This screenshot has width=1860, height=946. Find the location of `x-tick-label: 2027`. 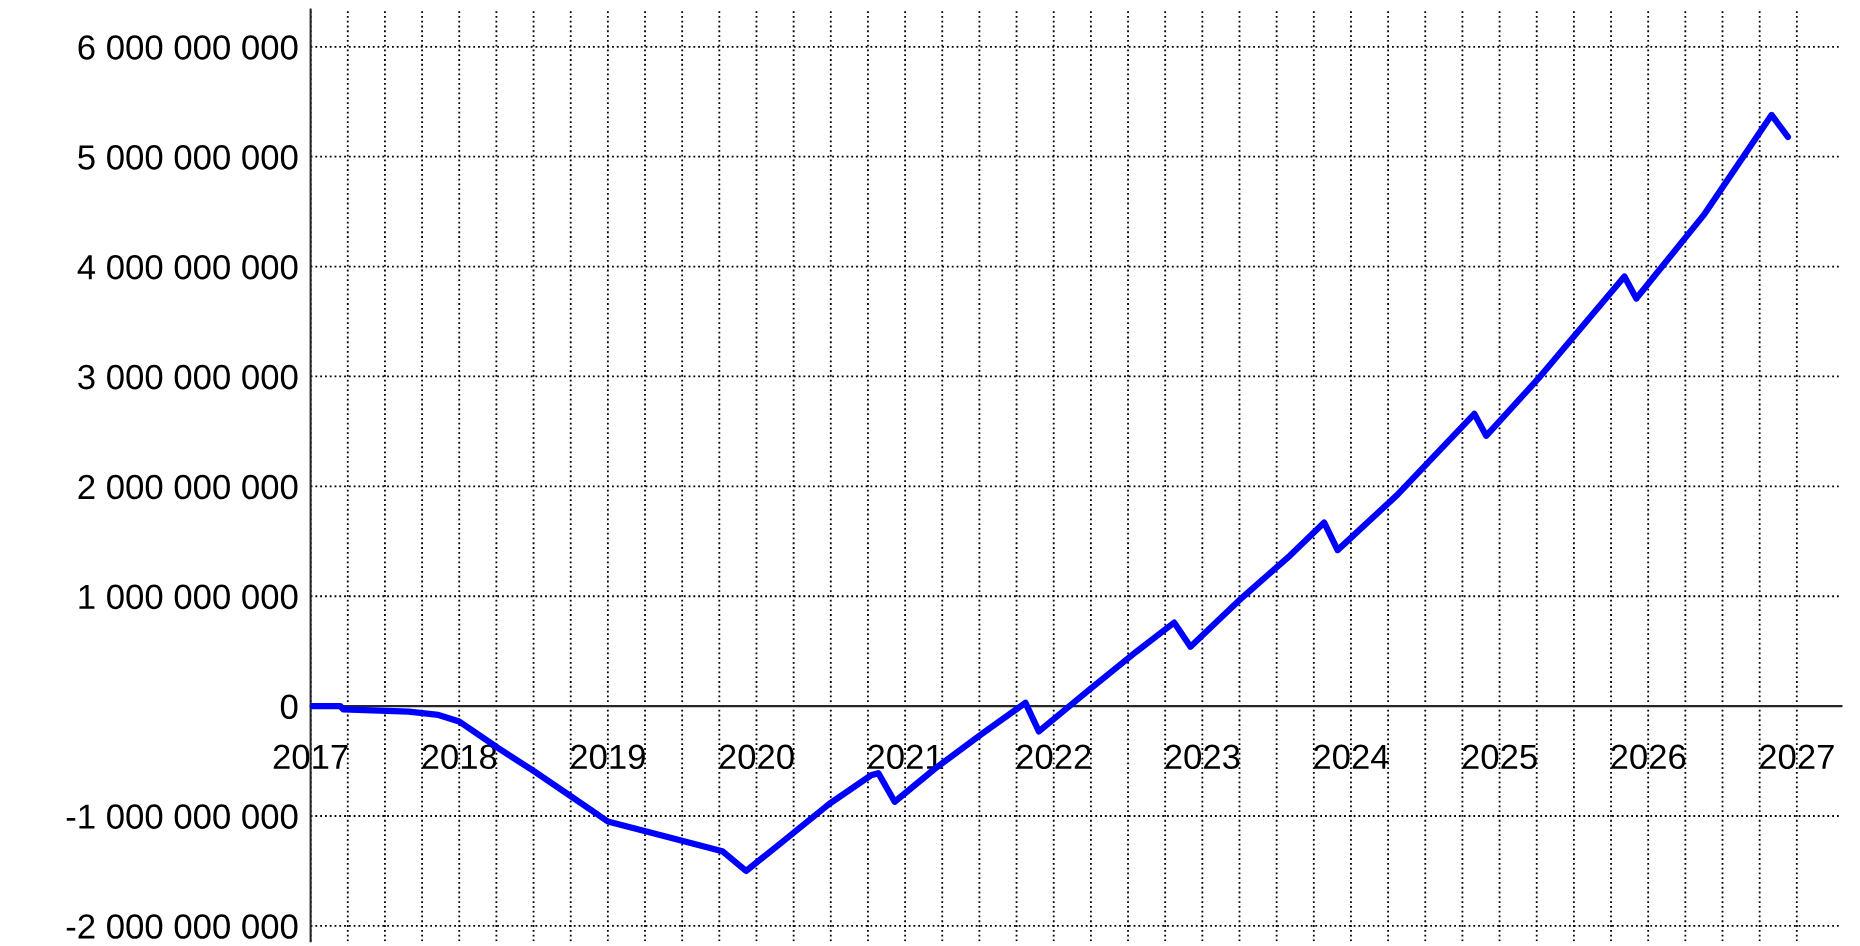

x-tick-label: 2027 is located at coordinates (1796, 757).